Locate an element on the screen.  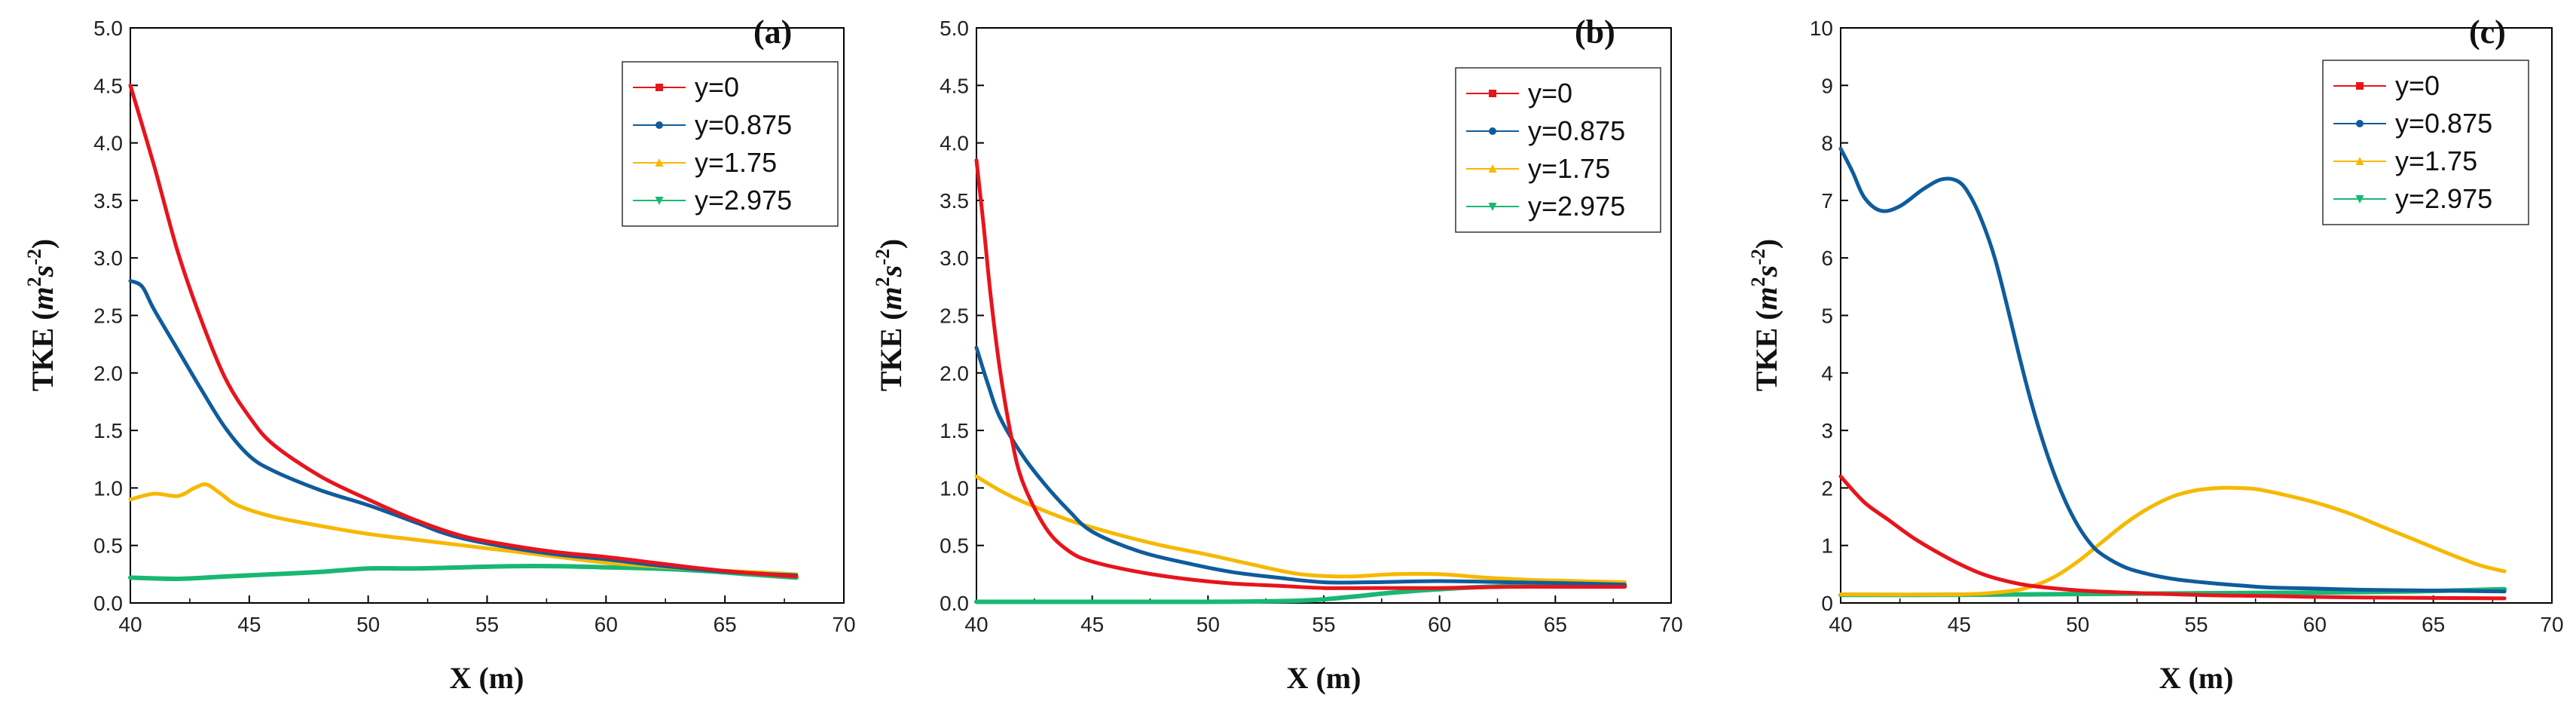
y-tick-label: 4 is located at coordinates (1827, 373).